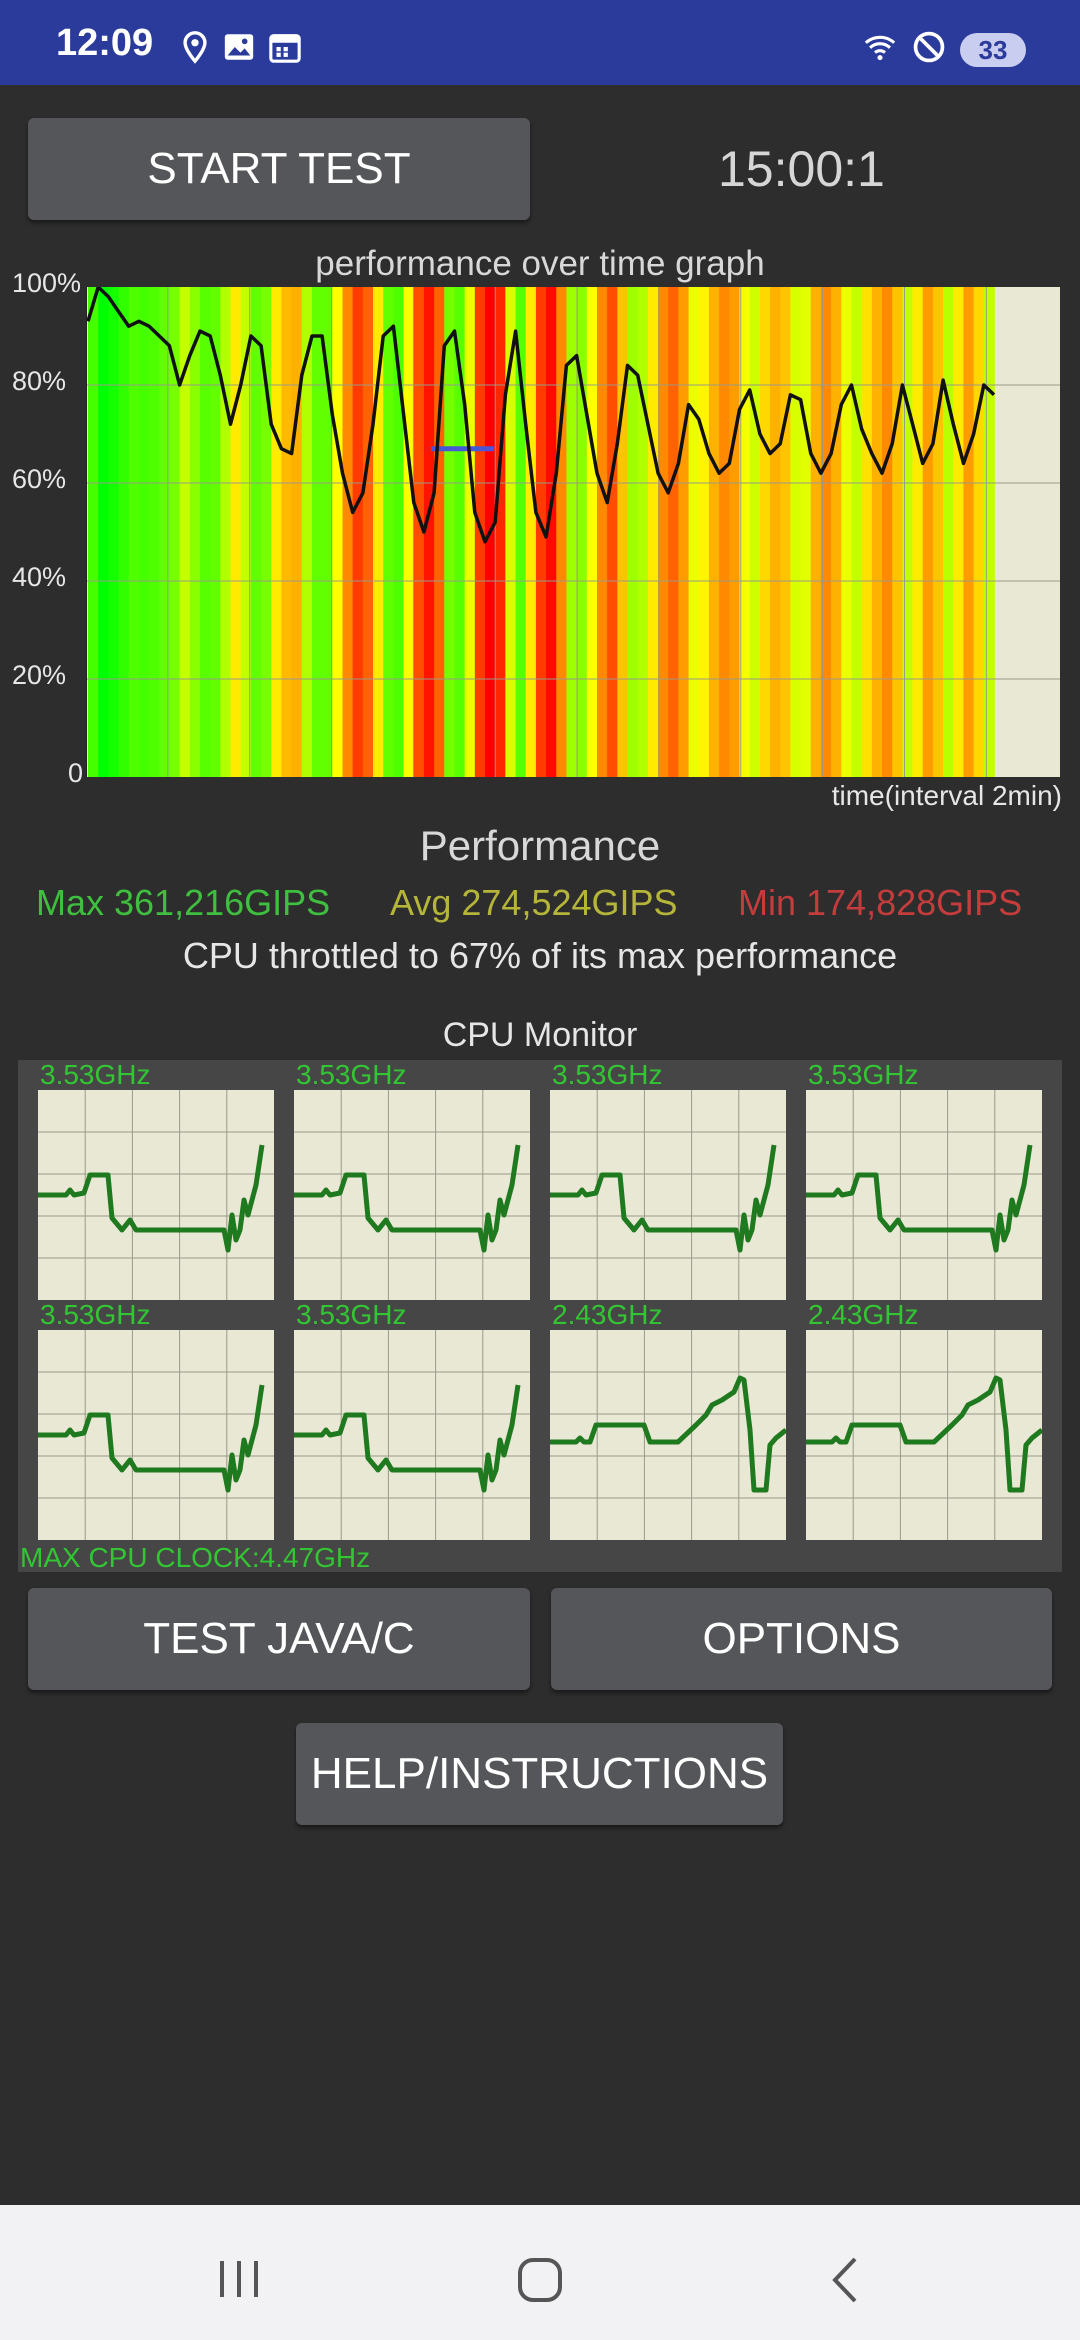 This screenshot has height=2340, width=1080. What do you see at coordinates (183, 902) in the screenshot?
I see `max-performance: Max 361,216GIPS` at bounding box center [183, 902].